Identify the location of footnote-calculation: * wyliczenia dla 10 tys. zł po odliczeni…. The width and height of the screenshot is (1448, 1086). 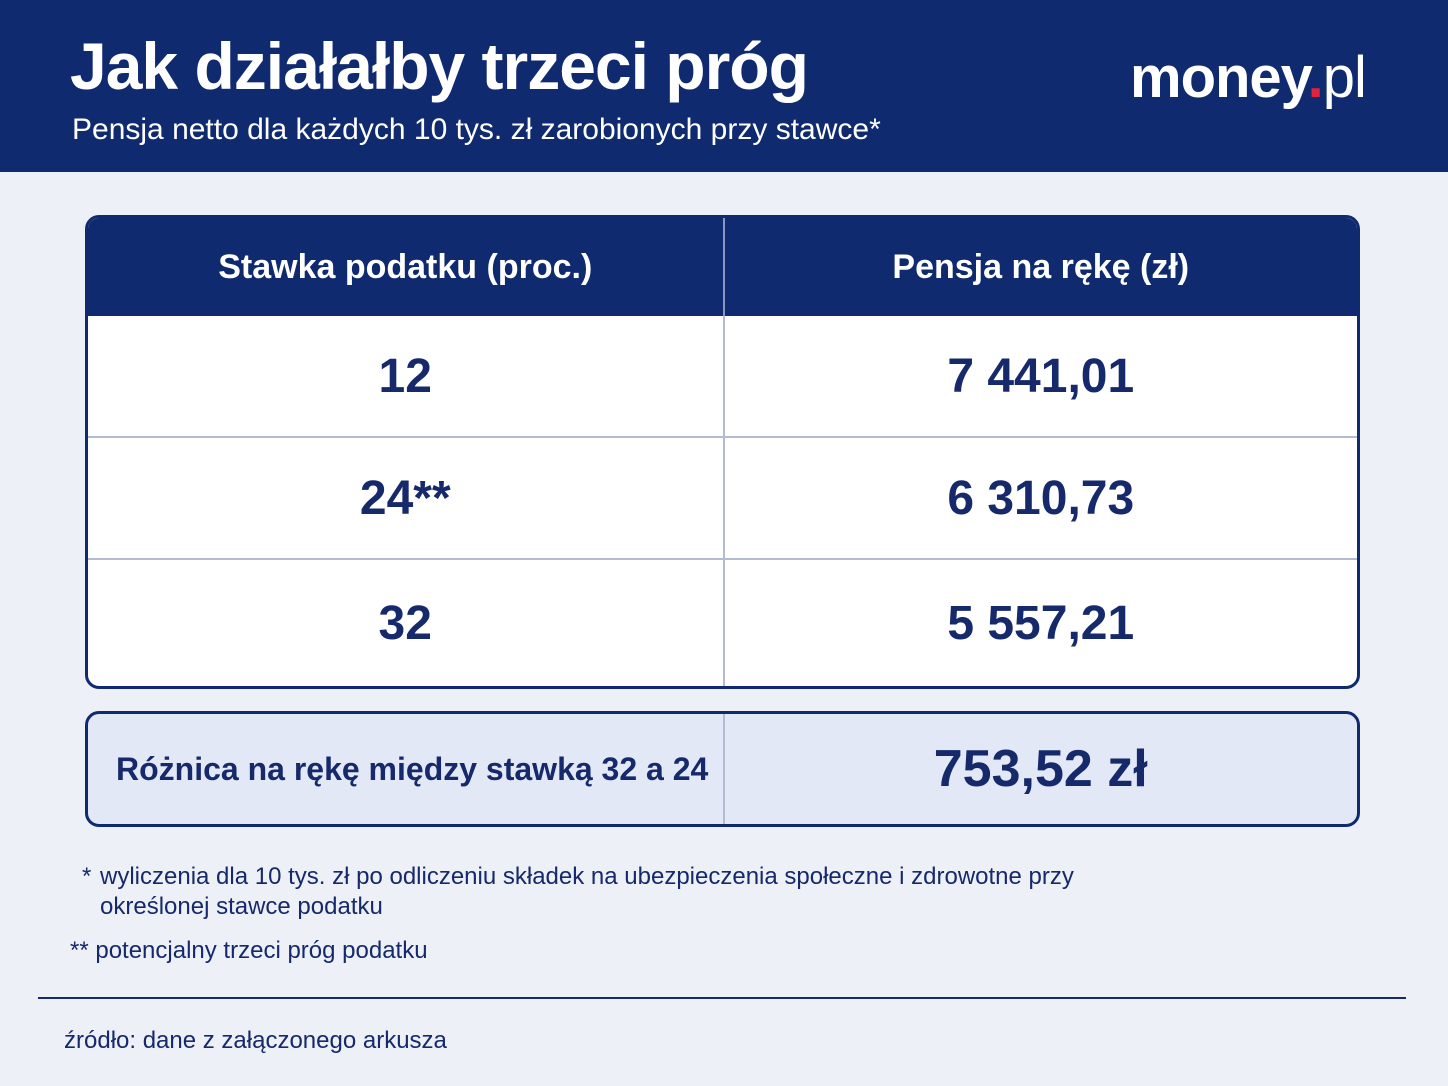
(632, 892).